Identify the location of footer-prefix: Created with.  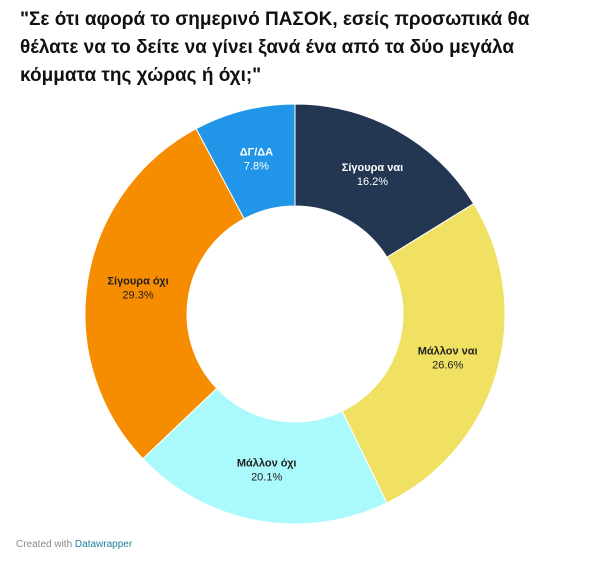
(44, 544).